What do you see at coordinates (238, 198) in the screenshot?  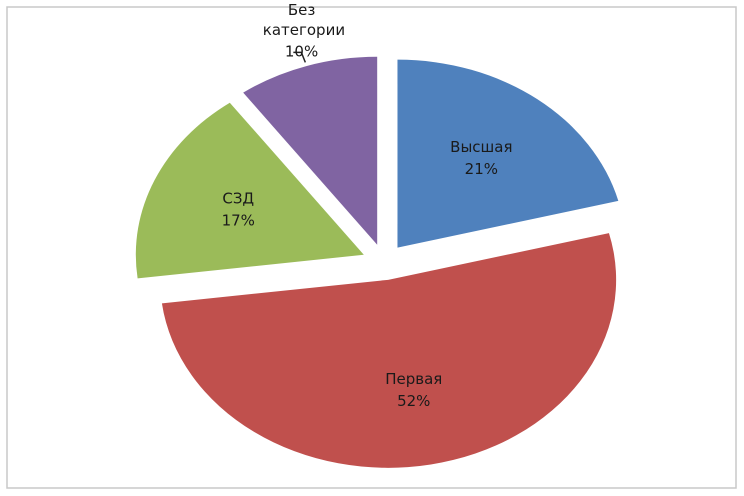 I see `slice-label: СЗД` at bounding box center [238, 198].